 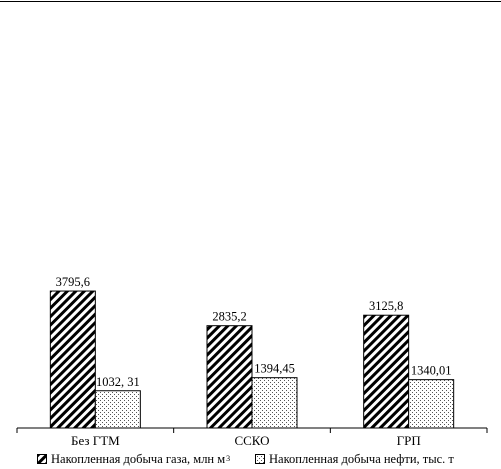 I want to click on category-label: Без ГТМ, so click(x=95, y=440).